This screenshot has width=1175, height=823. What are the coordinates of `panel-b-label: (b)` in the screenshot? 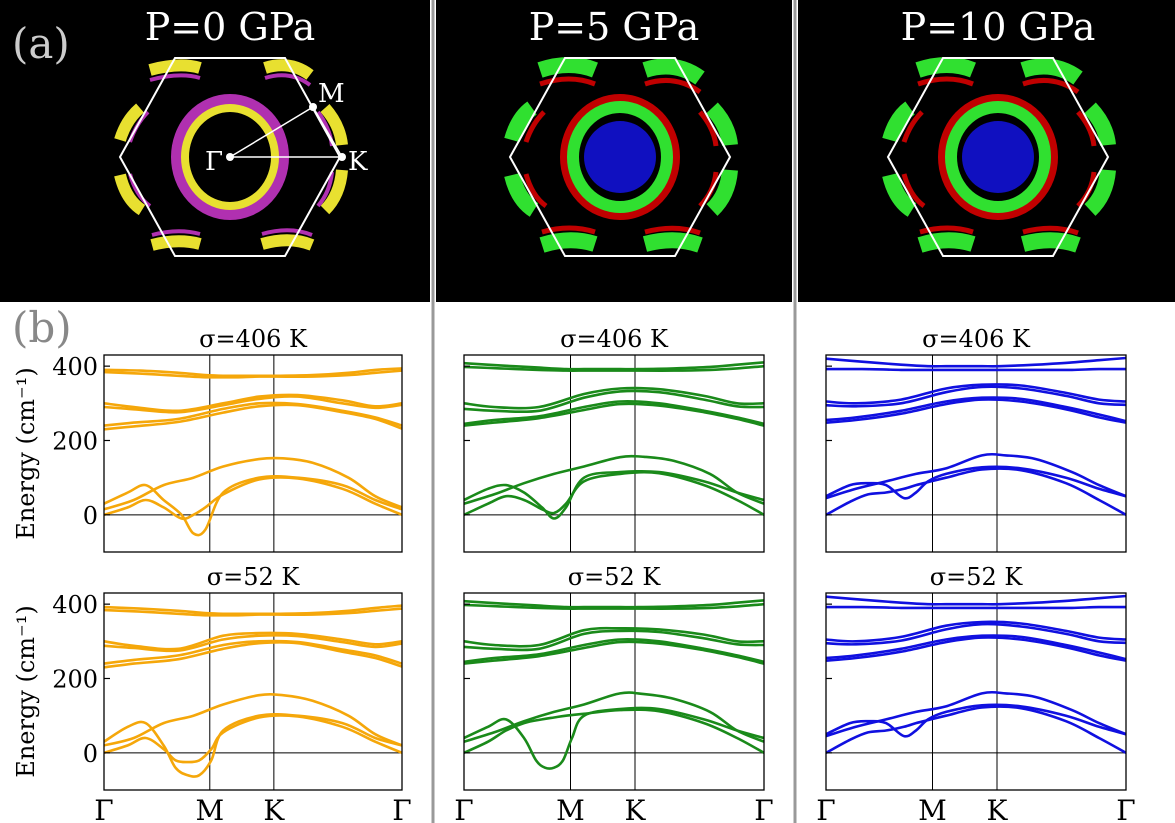 It's located at (42, 327).